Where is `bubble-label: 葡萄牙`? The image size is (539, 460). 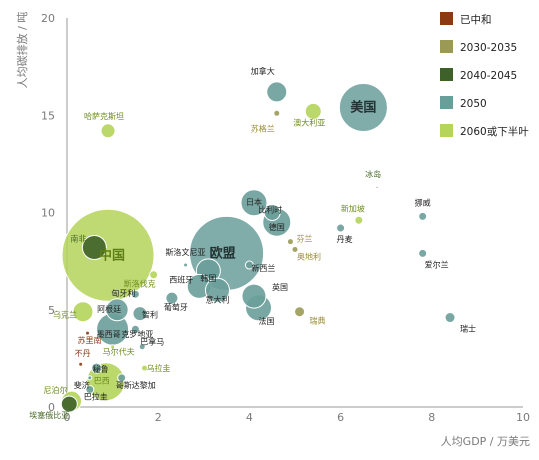
bubble-label: 葡萄牙 is located at coordinates (176, 307).